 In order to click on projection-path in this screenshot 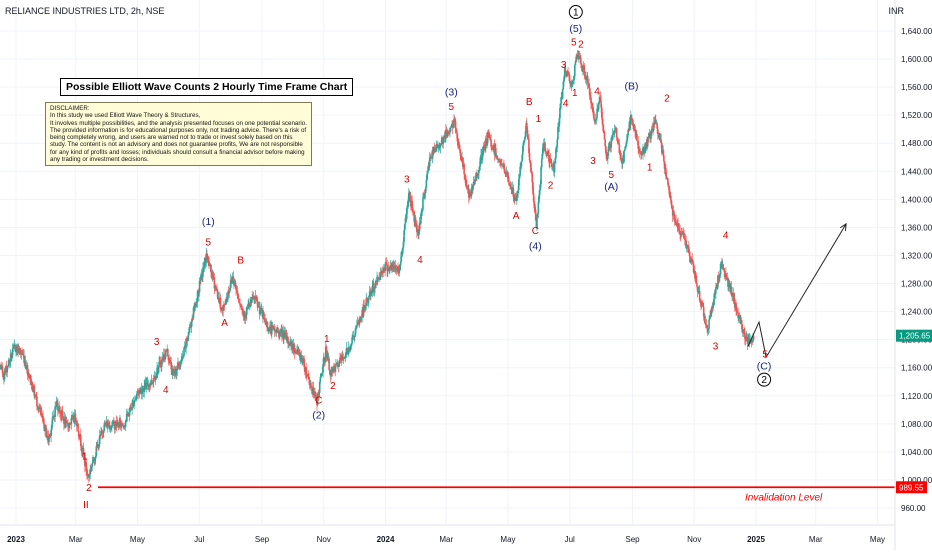, I will do `click(797, 291)`.